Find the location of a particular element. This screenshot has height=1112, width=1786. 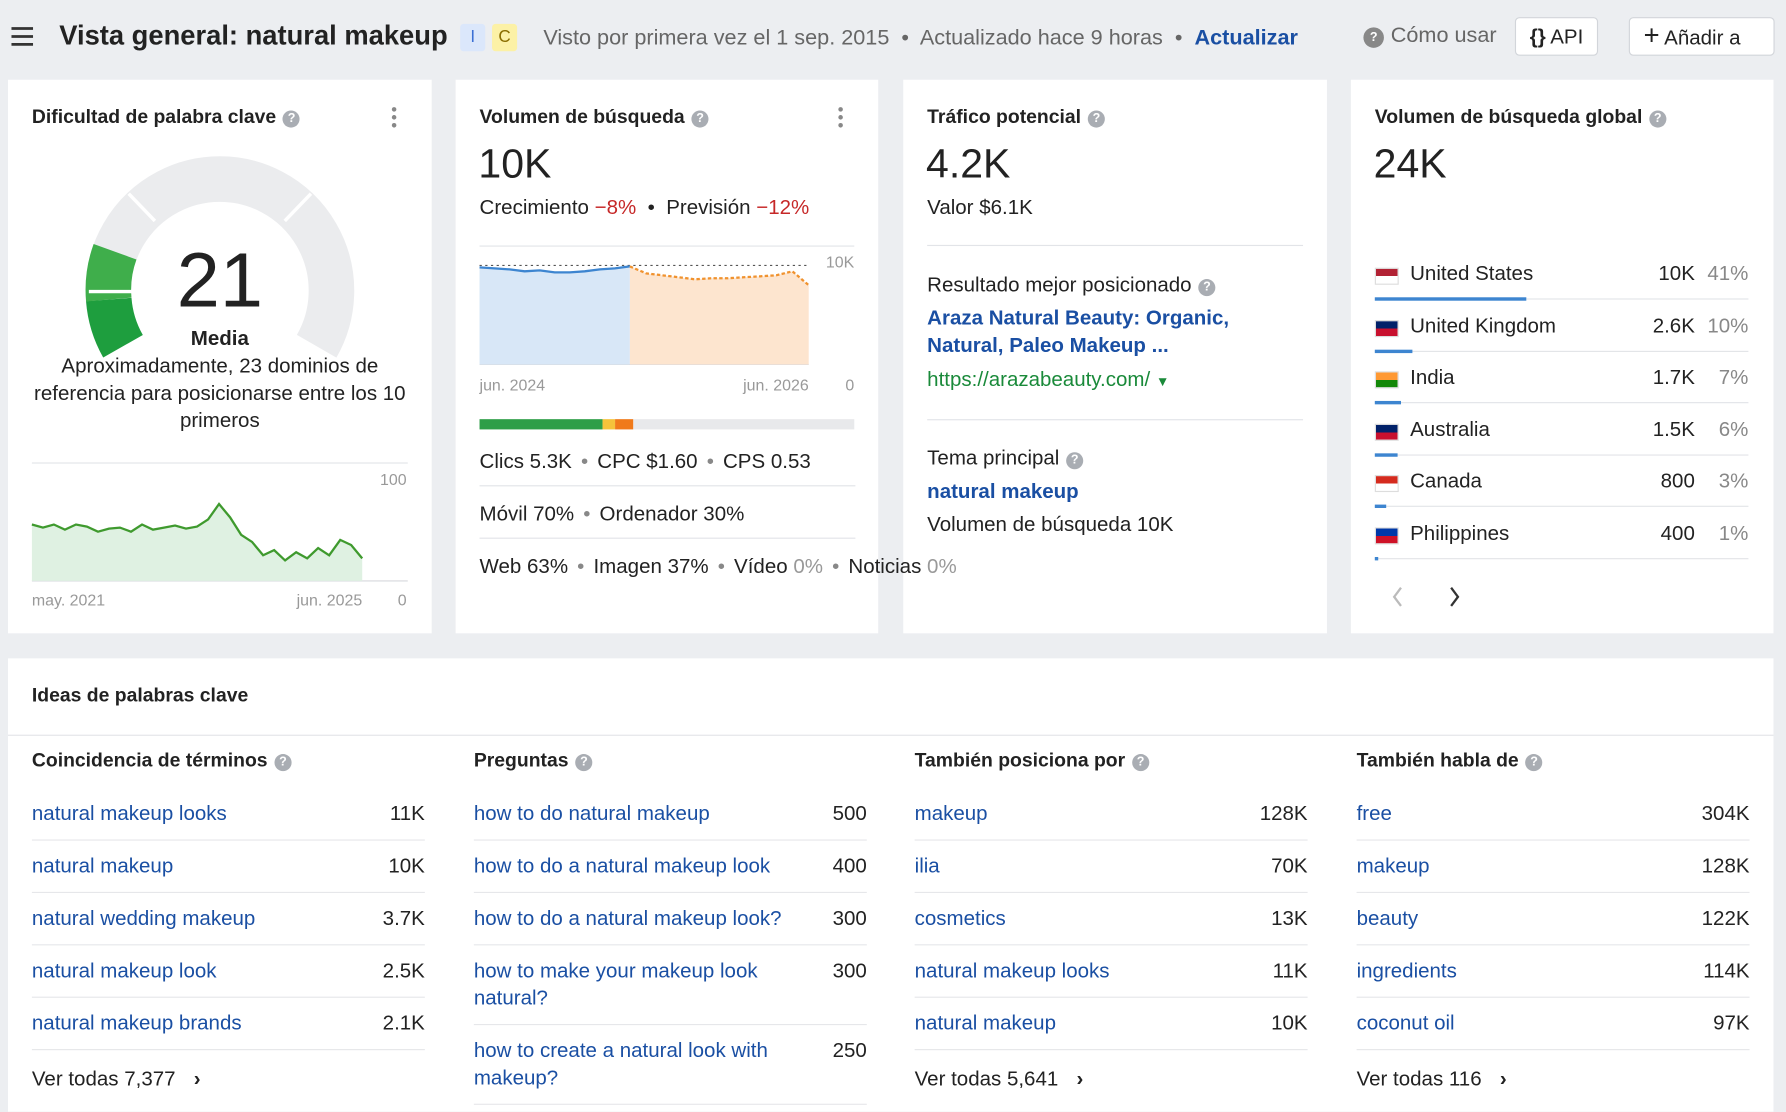

column-title: Preguntas? is located at coordinates (533, 760).